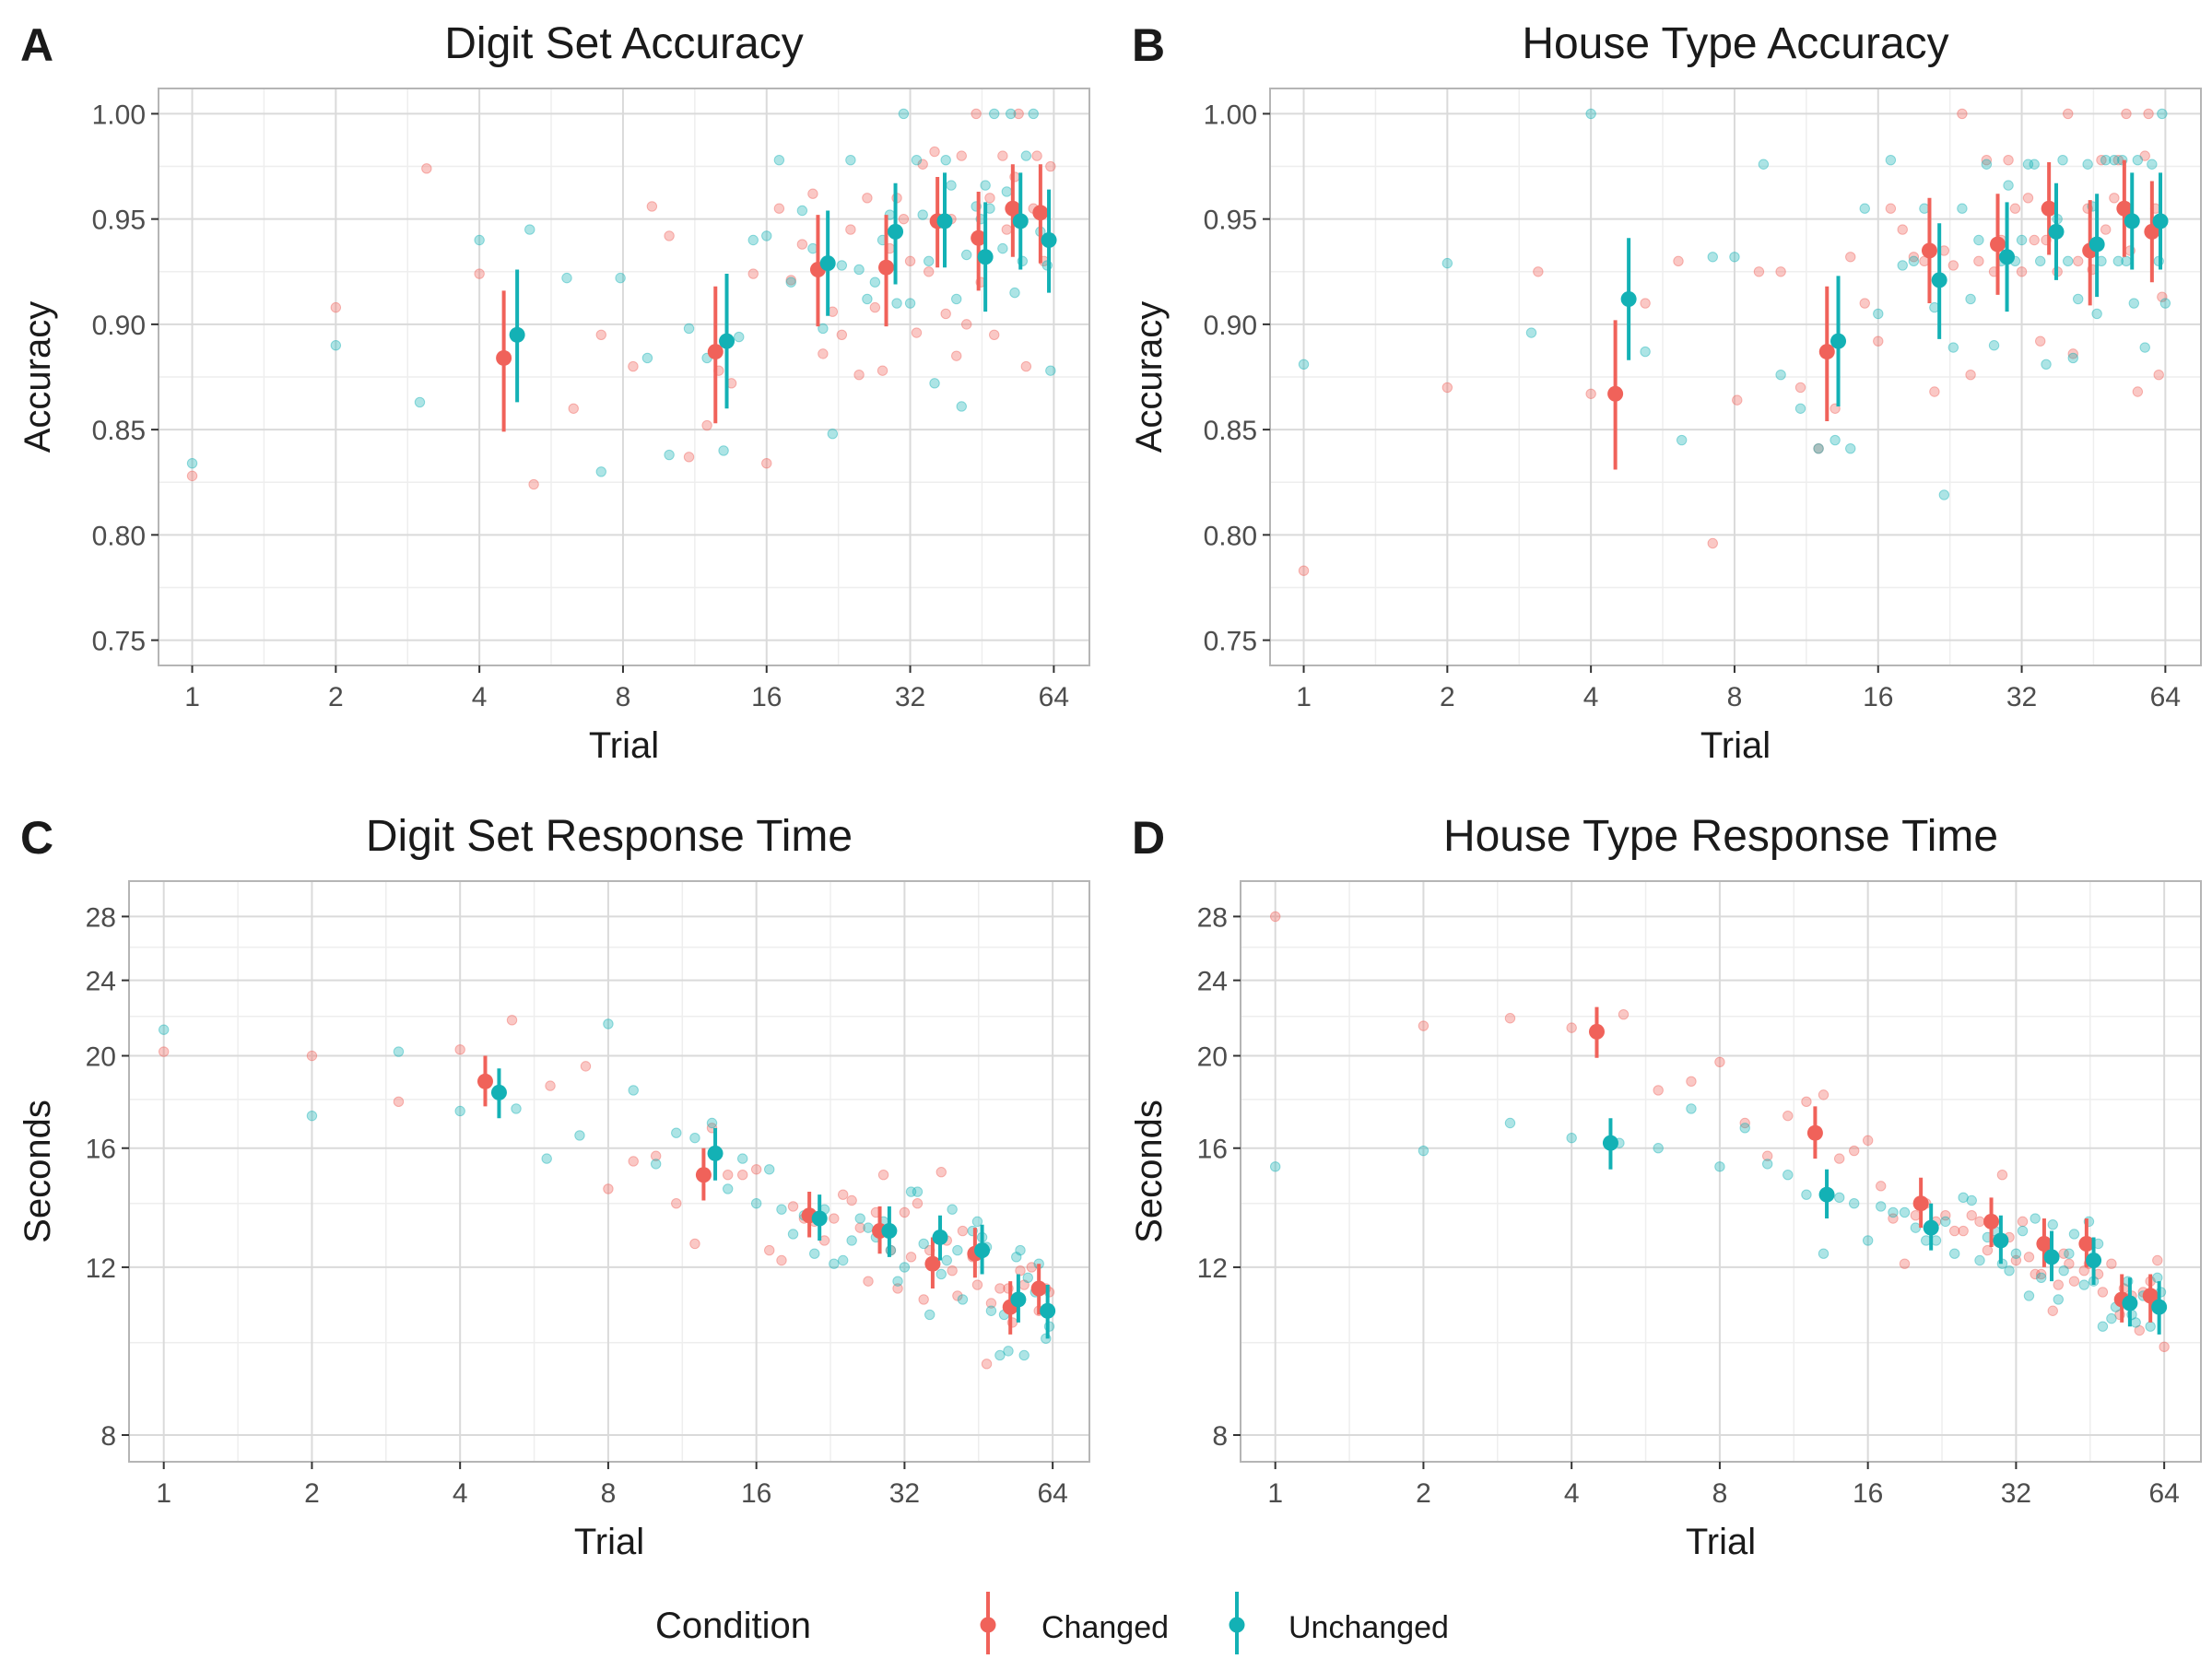 The image size is (2212, 1659). I want to click on panel-border, so click(1735, 377).